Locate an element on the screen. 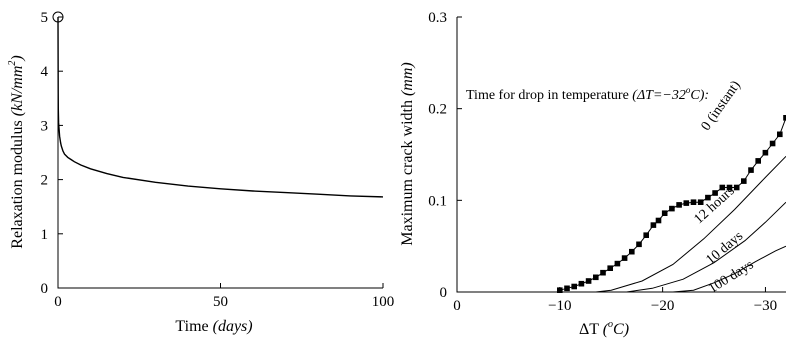  right-y-tick-label: 0.2 is located at coordinates (437, 110).